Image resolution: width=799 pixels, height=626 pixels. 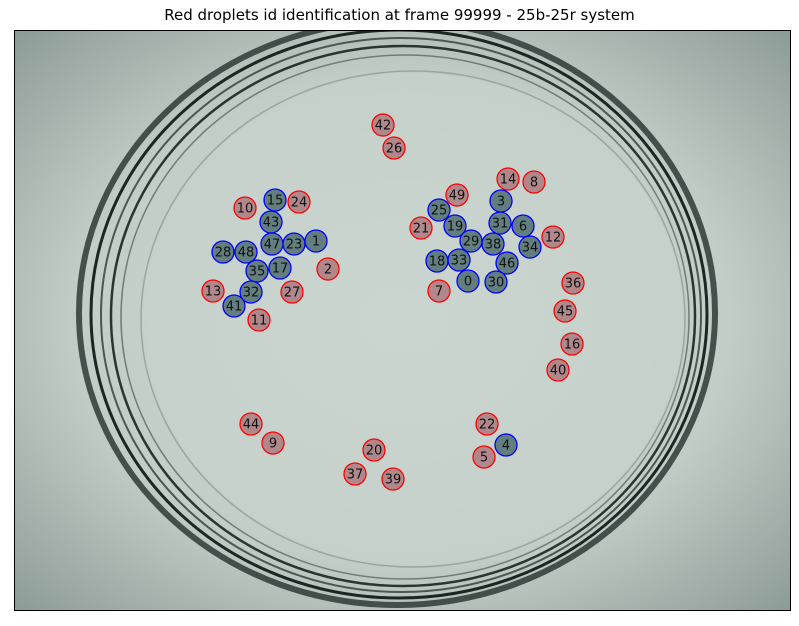 I want to click on droplet-id-label: 24, so click(x=299, y=203).